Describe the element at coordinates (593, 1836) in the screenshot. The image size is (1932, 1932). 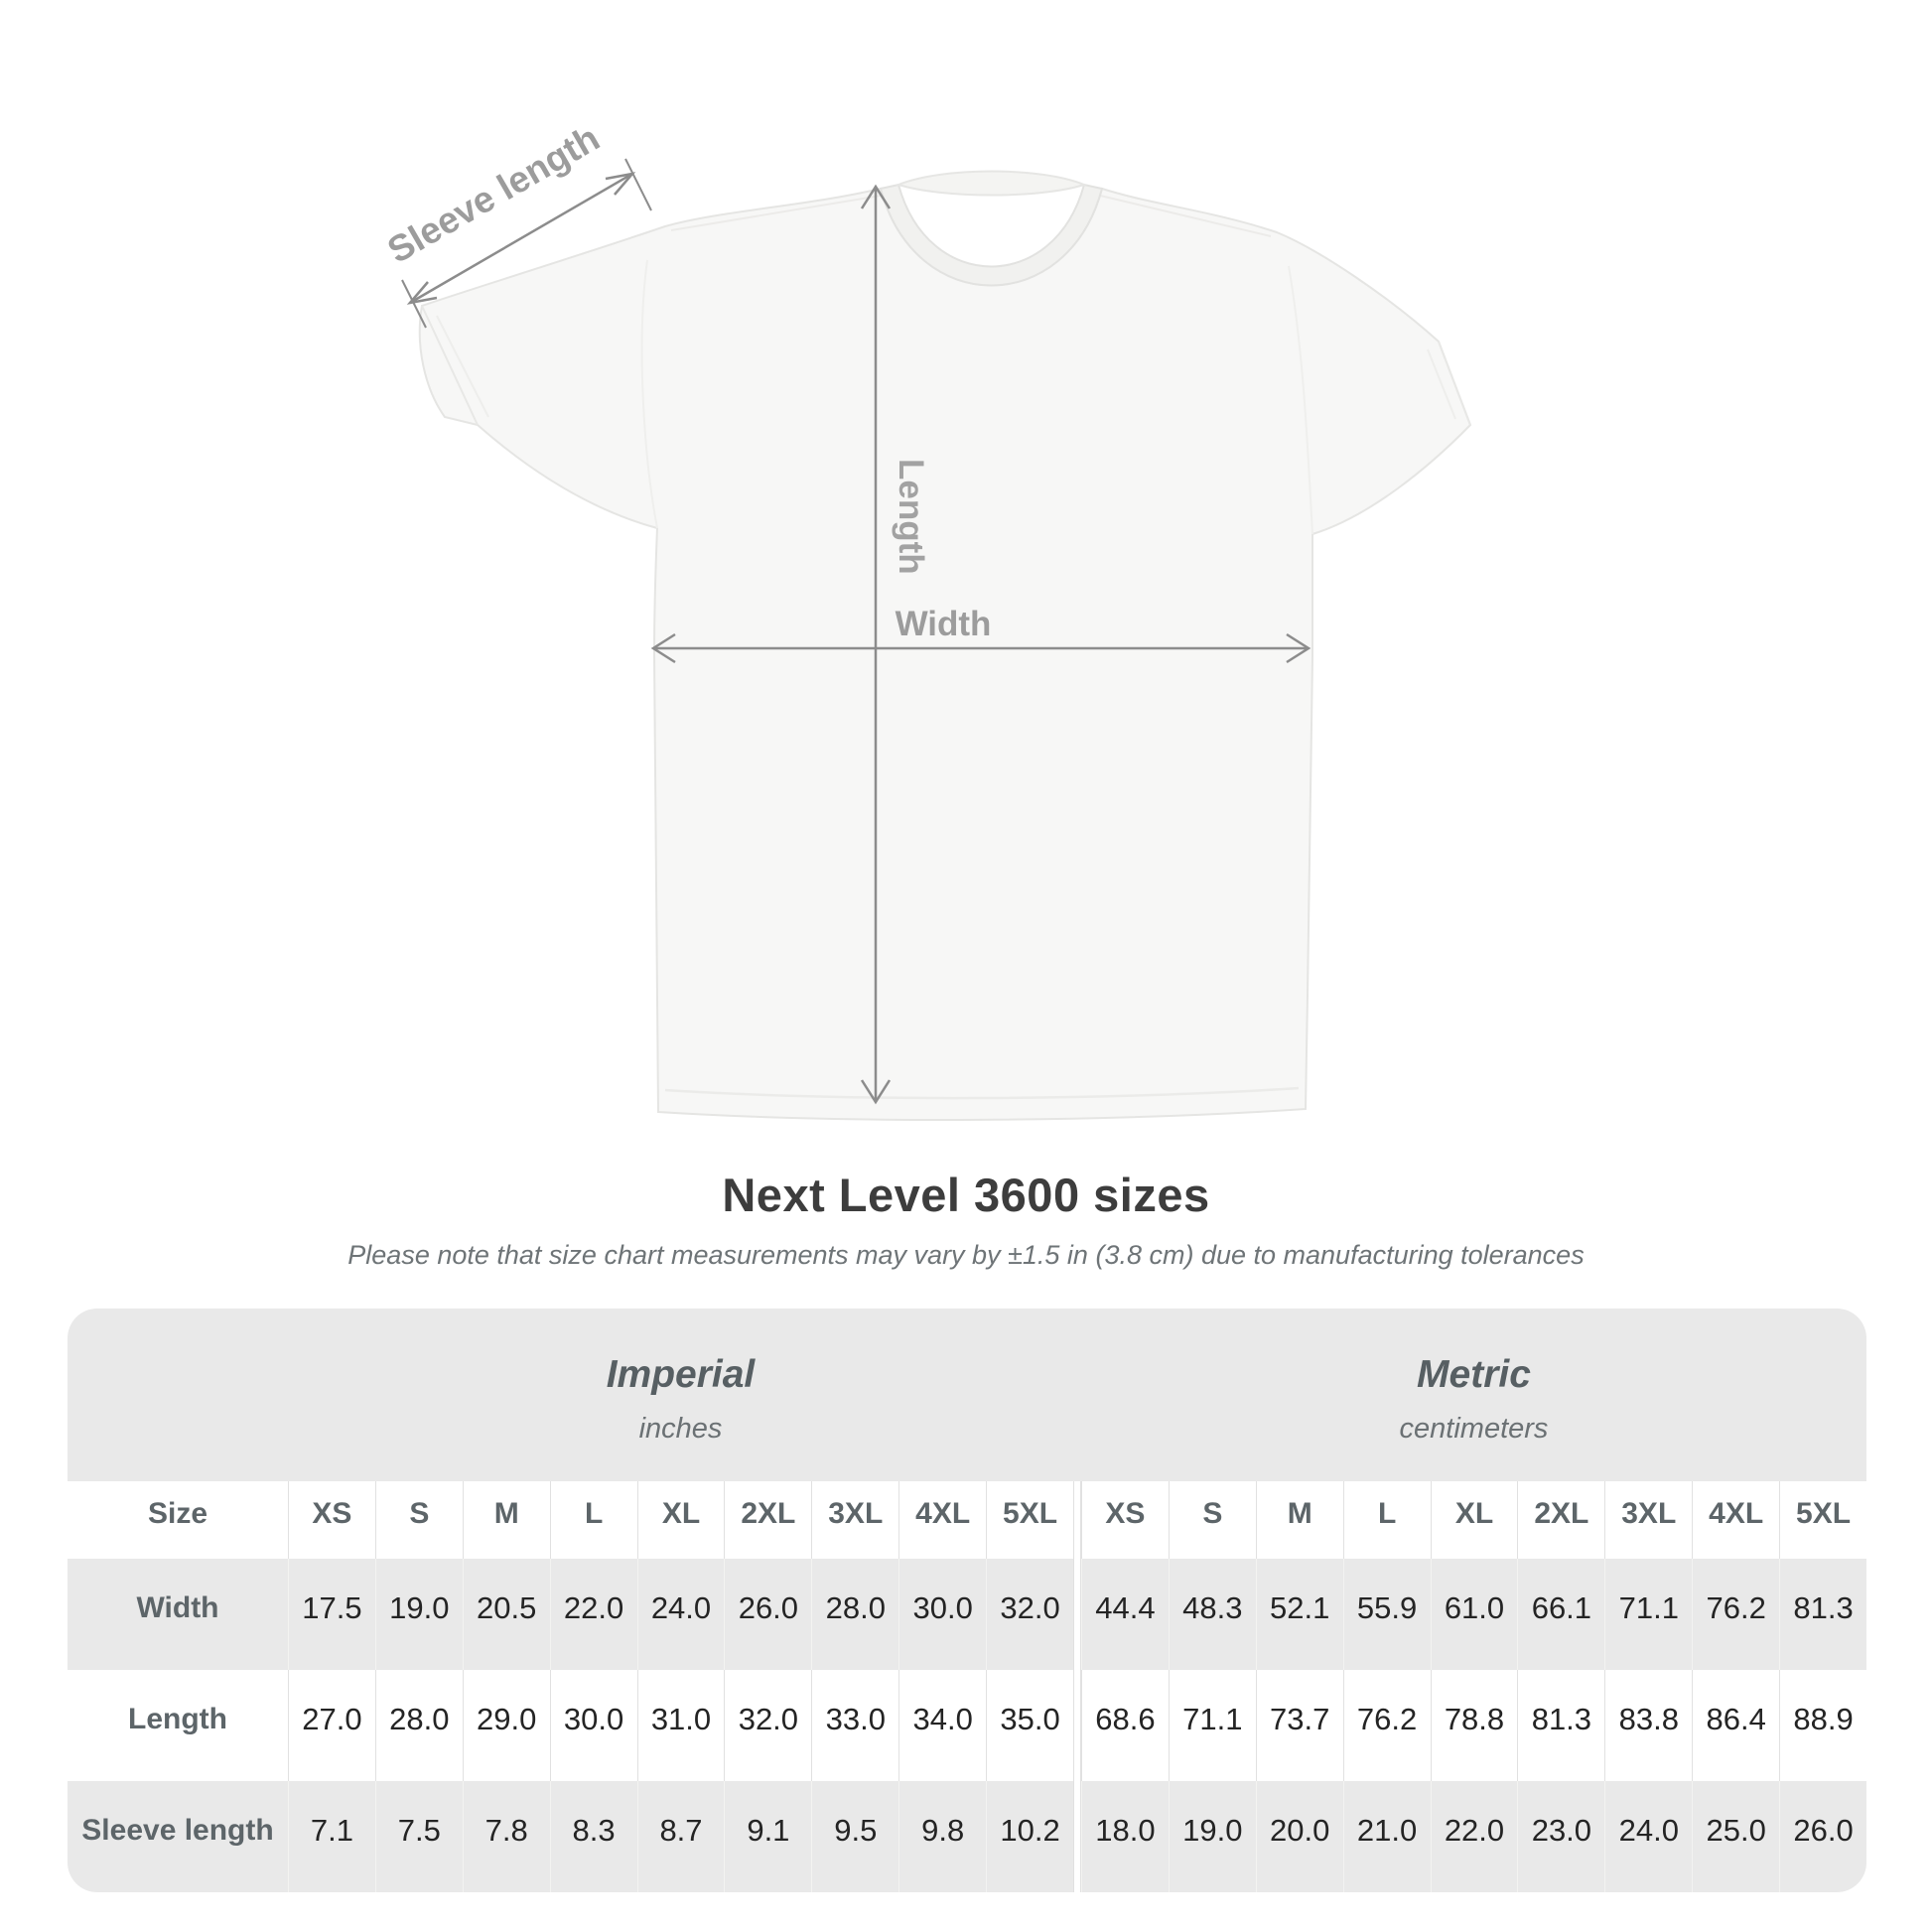
I see `imperial-value-cell: 8.3` at that location.